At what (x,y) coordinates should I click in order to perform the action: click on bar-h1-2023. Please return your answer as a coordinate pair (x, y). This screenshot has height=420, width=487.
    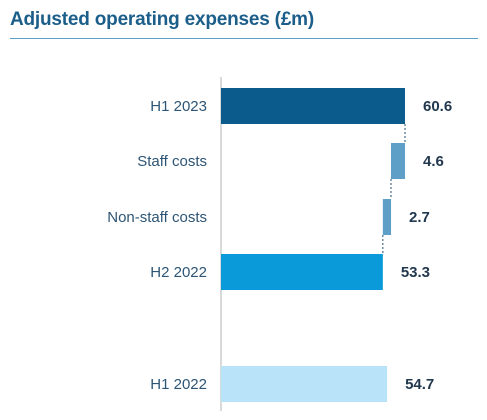
    Looking at the image, I should click on (313, 106).